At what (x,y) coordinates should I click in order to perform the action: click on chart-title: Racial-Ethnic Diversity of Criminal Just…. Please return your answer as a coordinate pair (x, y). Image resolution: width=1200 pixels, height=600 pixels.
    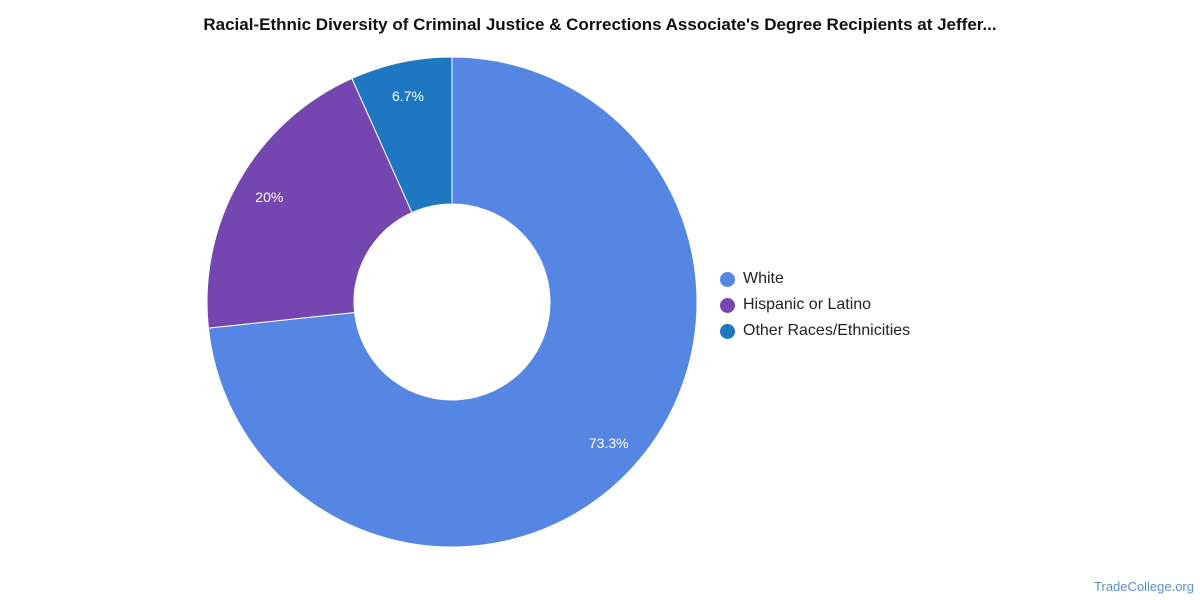
    Looking at the image, I should click on (600, 24).